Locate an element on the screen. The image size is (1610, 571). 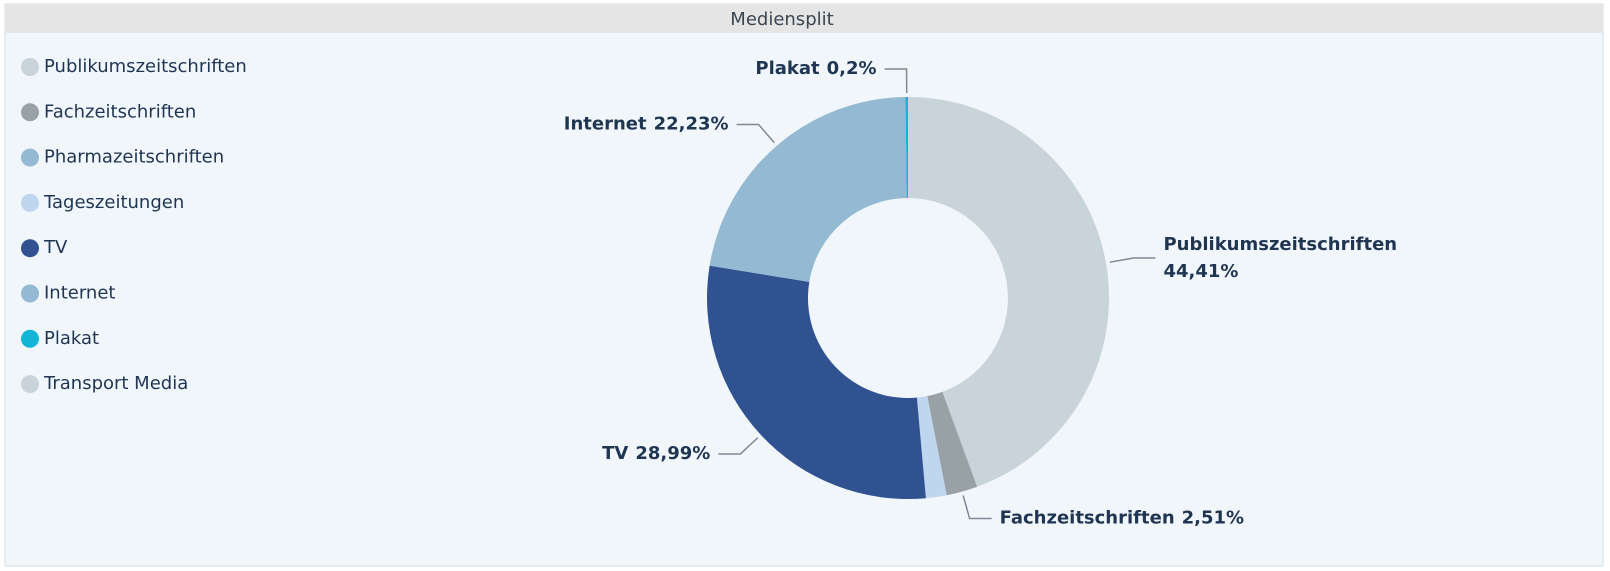
data-label-value: 22,23% is located at coordinates (691, 123).